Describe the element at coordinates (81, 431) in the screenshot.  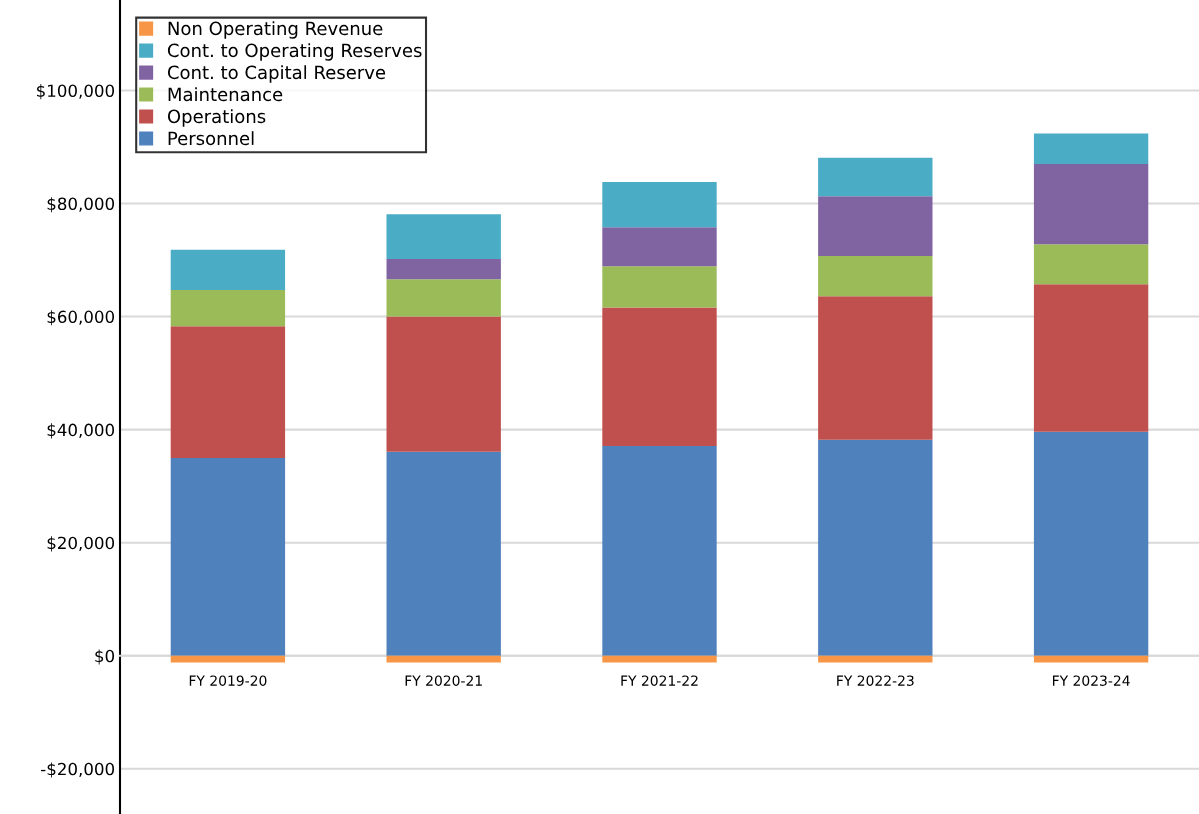
I see `y-tick-label: $40,000` at that location.